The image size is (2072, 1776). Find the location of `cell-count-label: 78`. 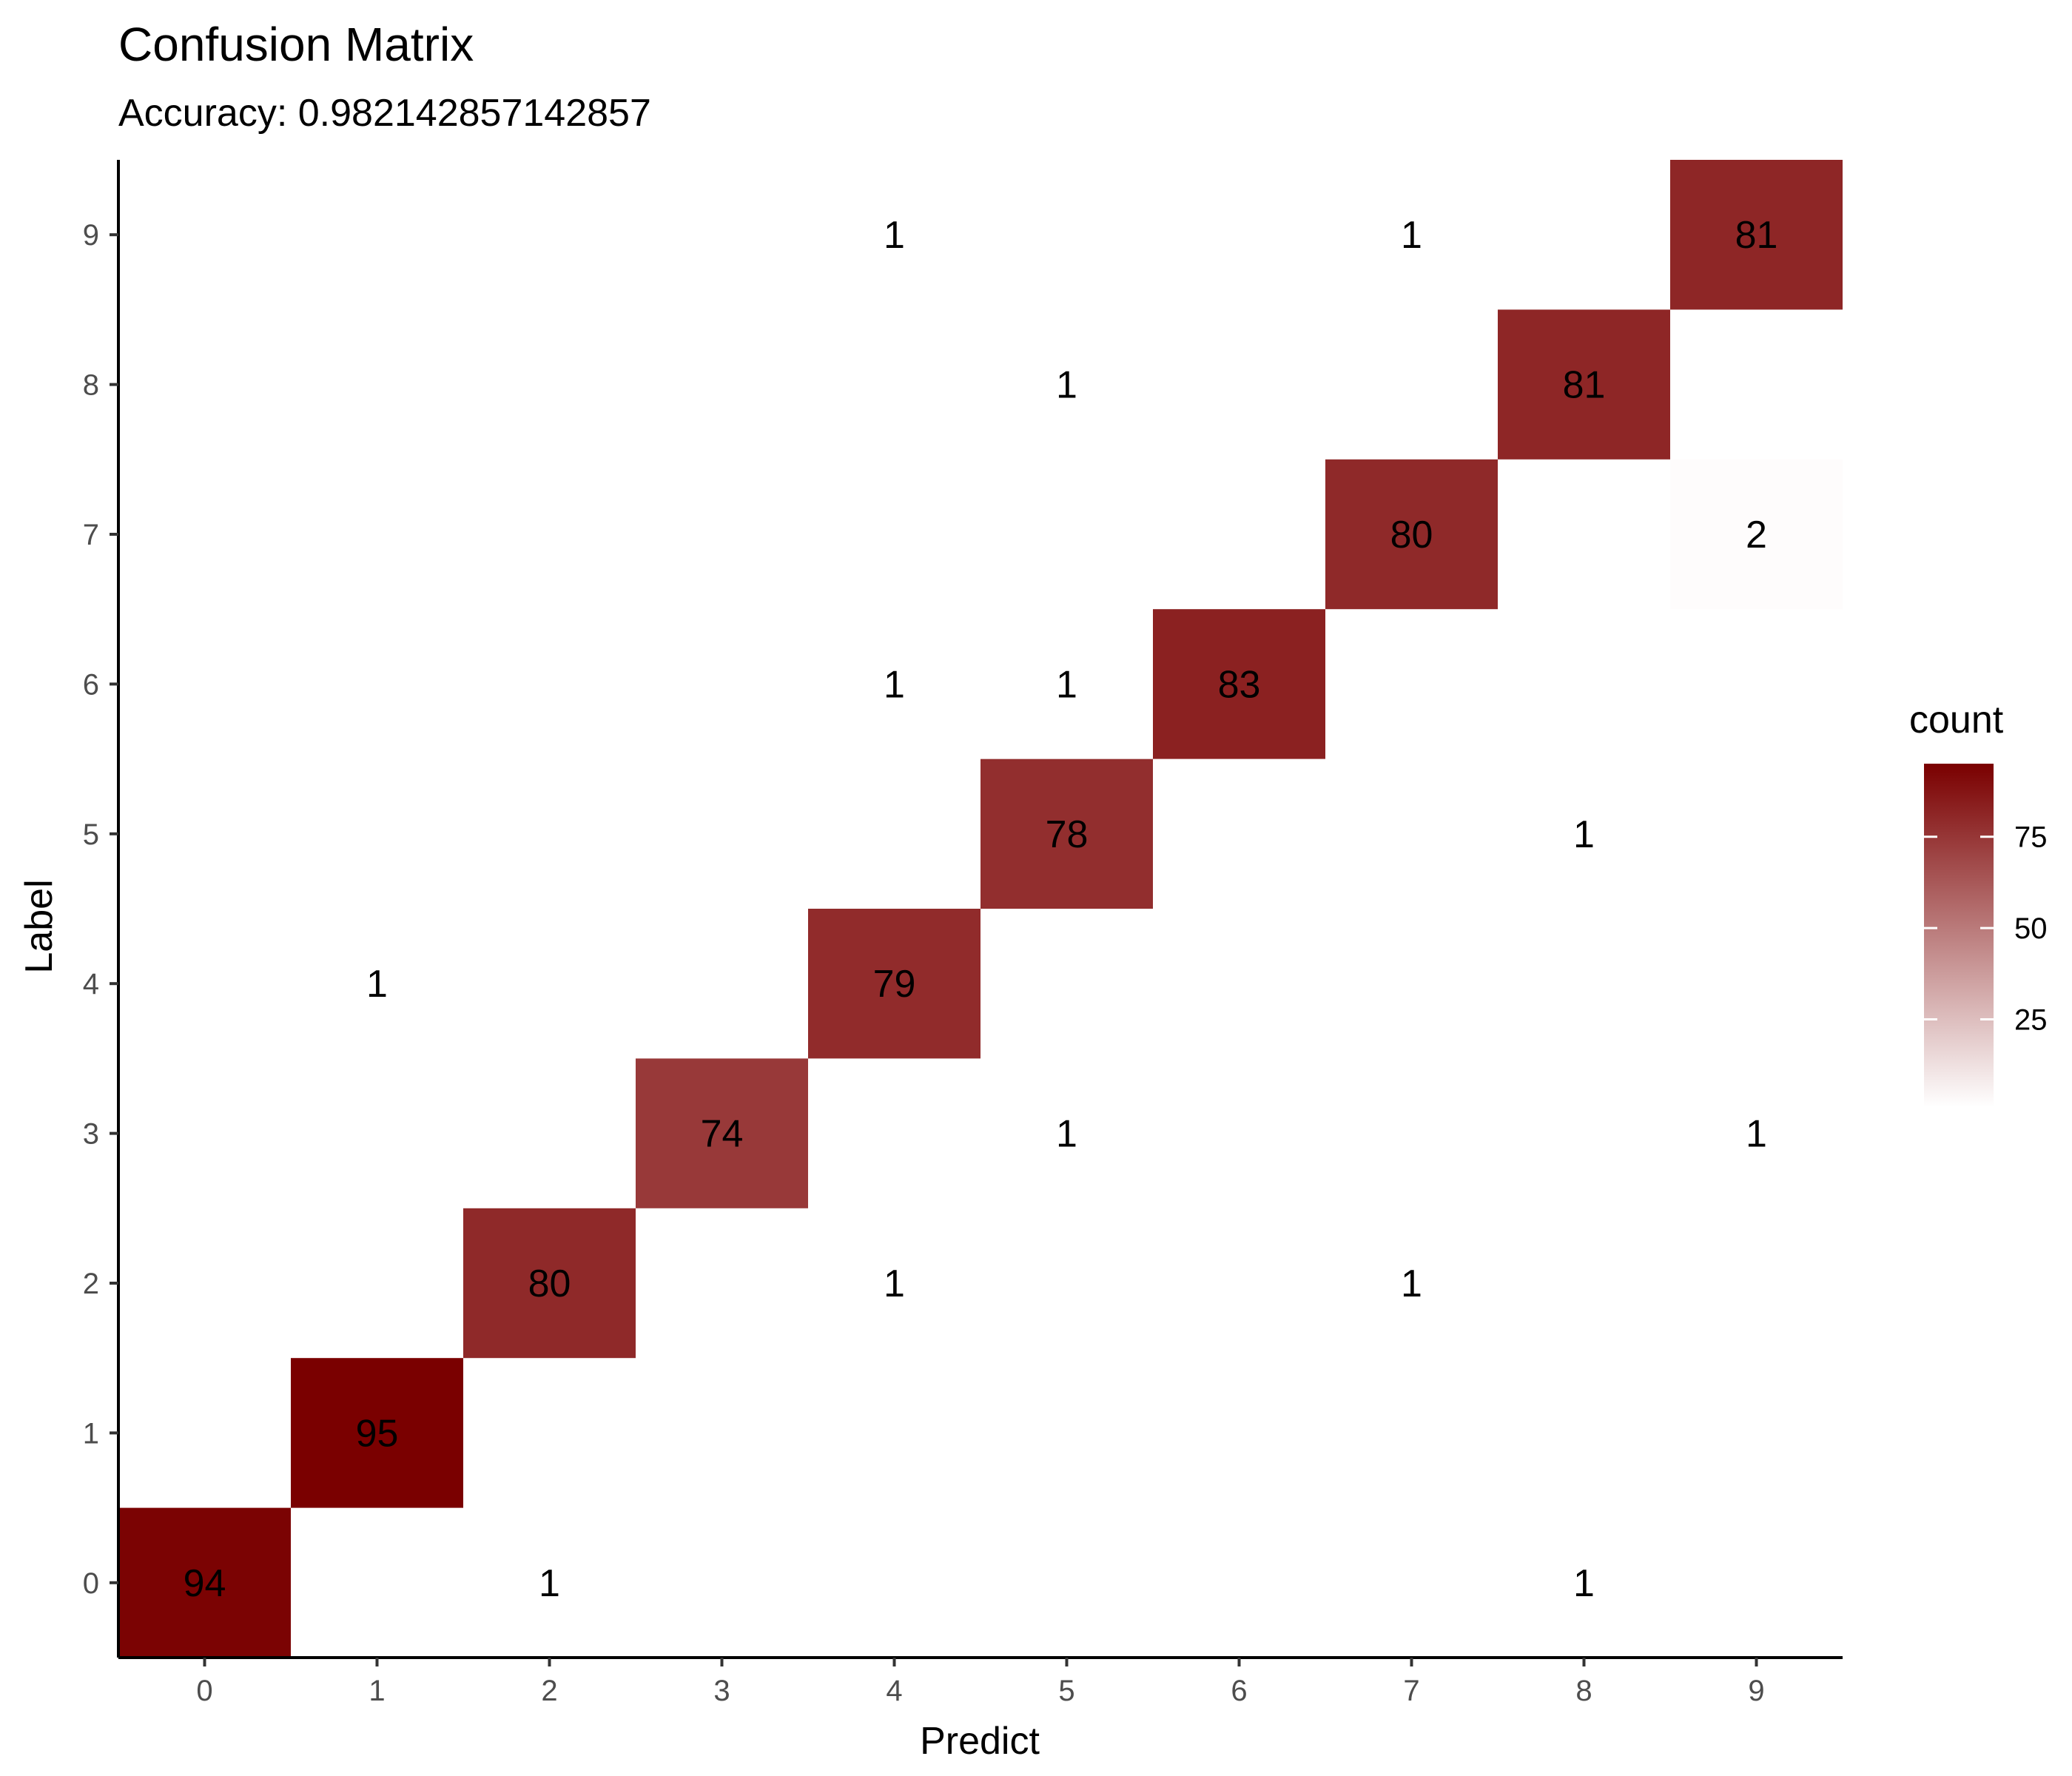

cell-count-label: 78 is located at coordinates (1067, 834).